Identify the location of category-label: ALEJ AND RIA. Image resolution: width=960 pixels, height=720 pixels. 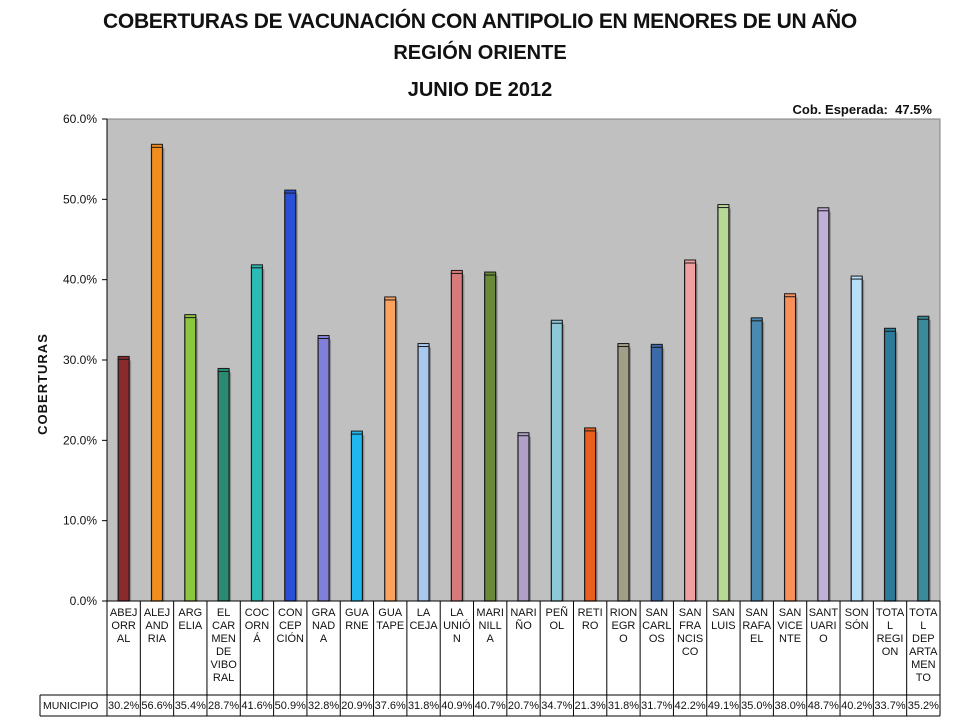
(157, 626).